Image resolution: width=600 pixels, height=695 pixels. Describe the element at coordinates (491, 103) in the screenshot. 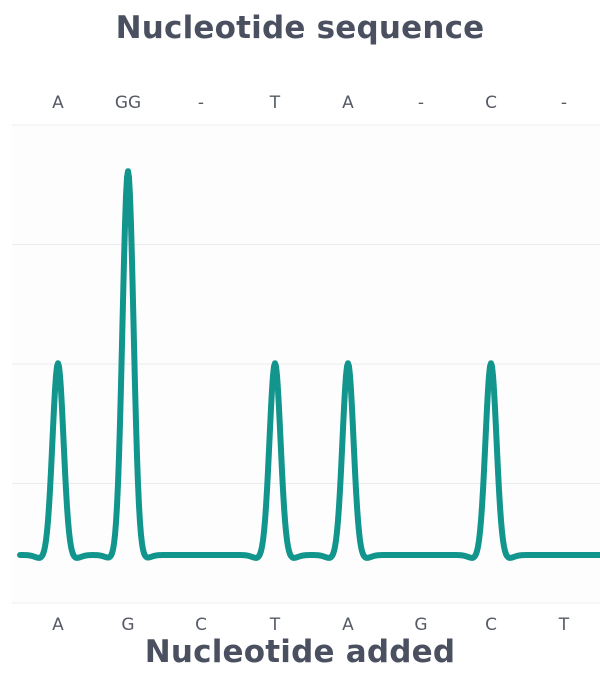

I see `sequence-label: C` at that location.